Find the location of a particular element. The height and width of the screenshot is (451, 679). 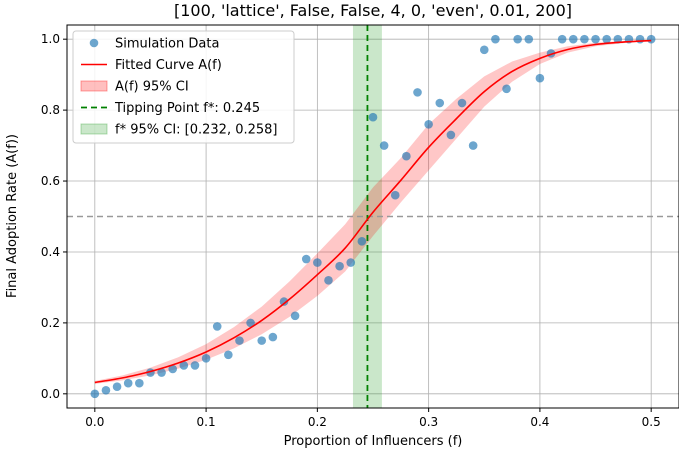

legend-marker-icon is located at coordinates (94, 43).